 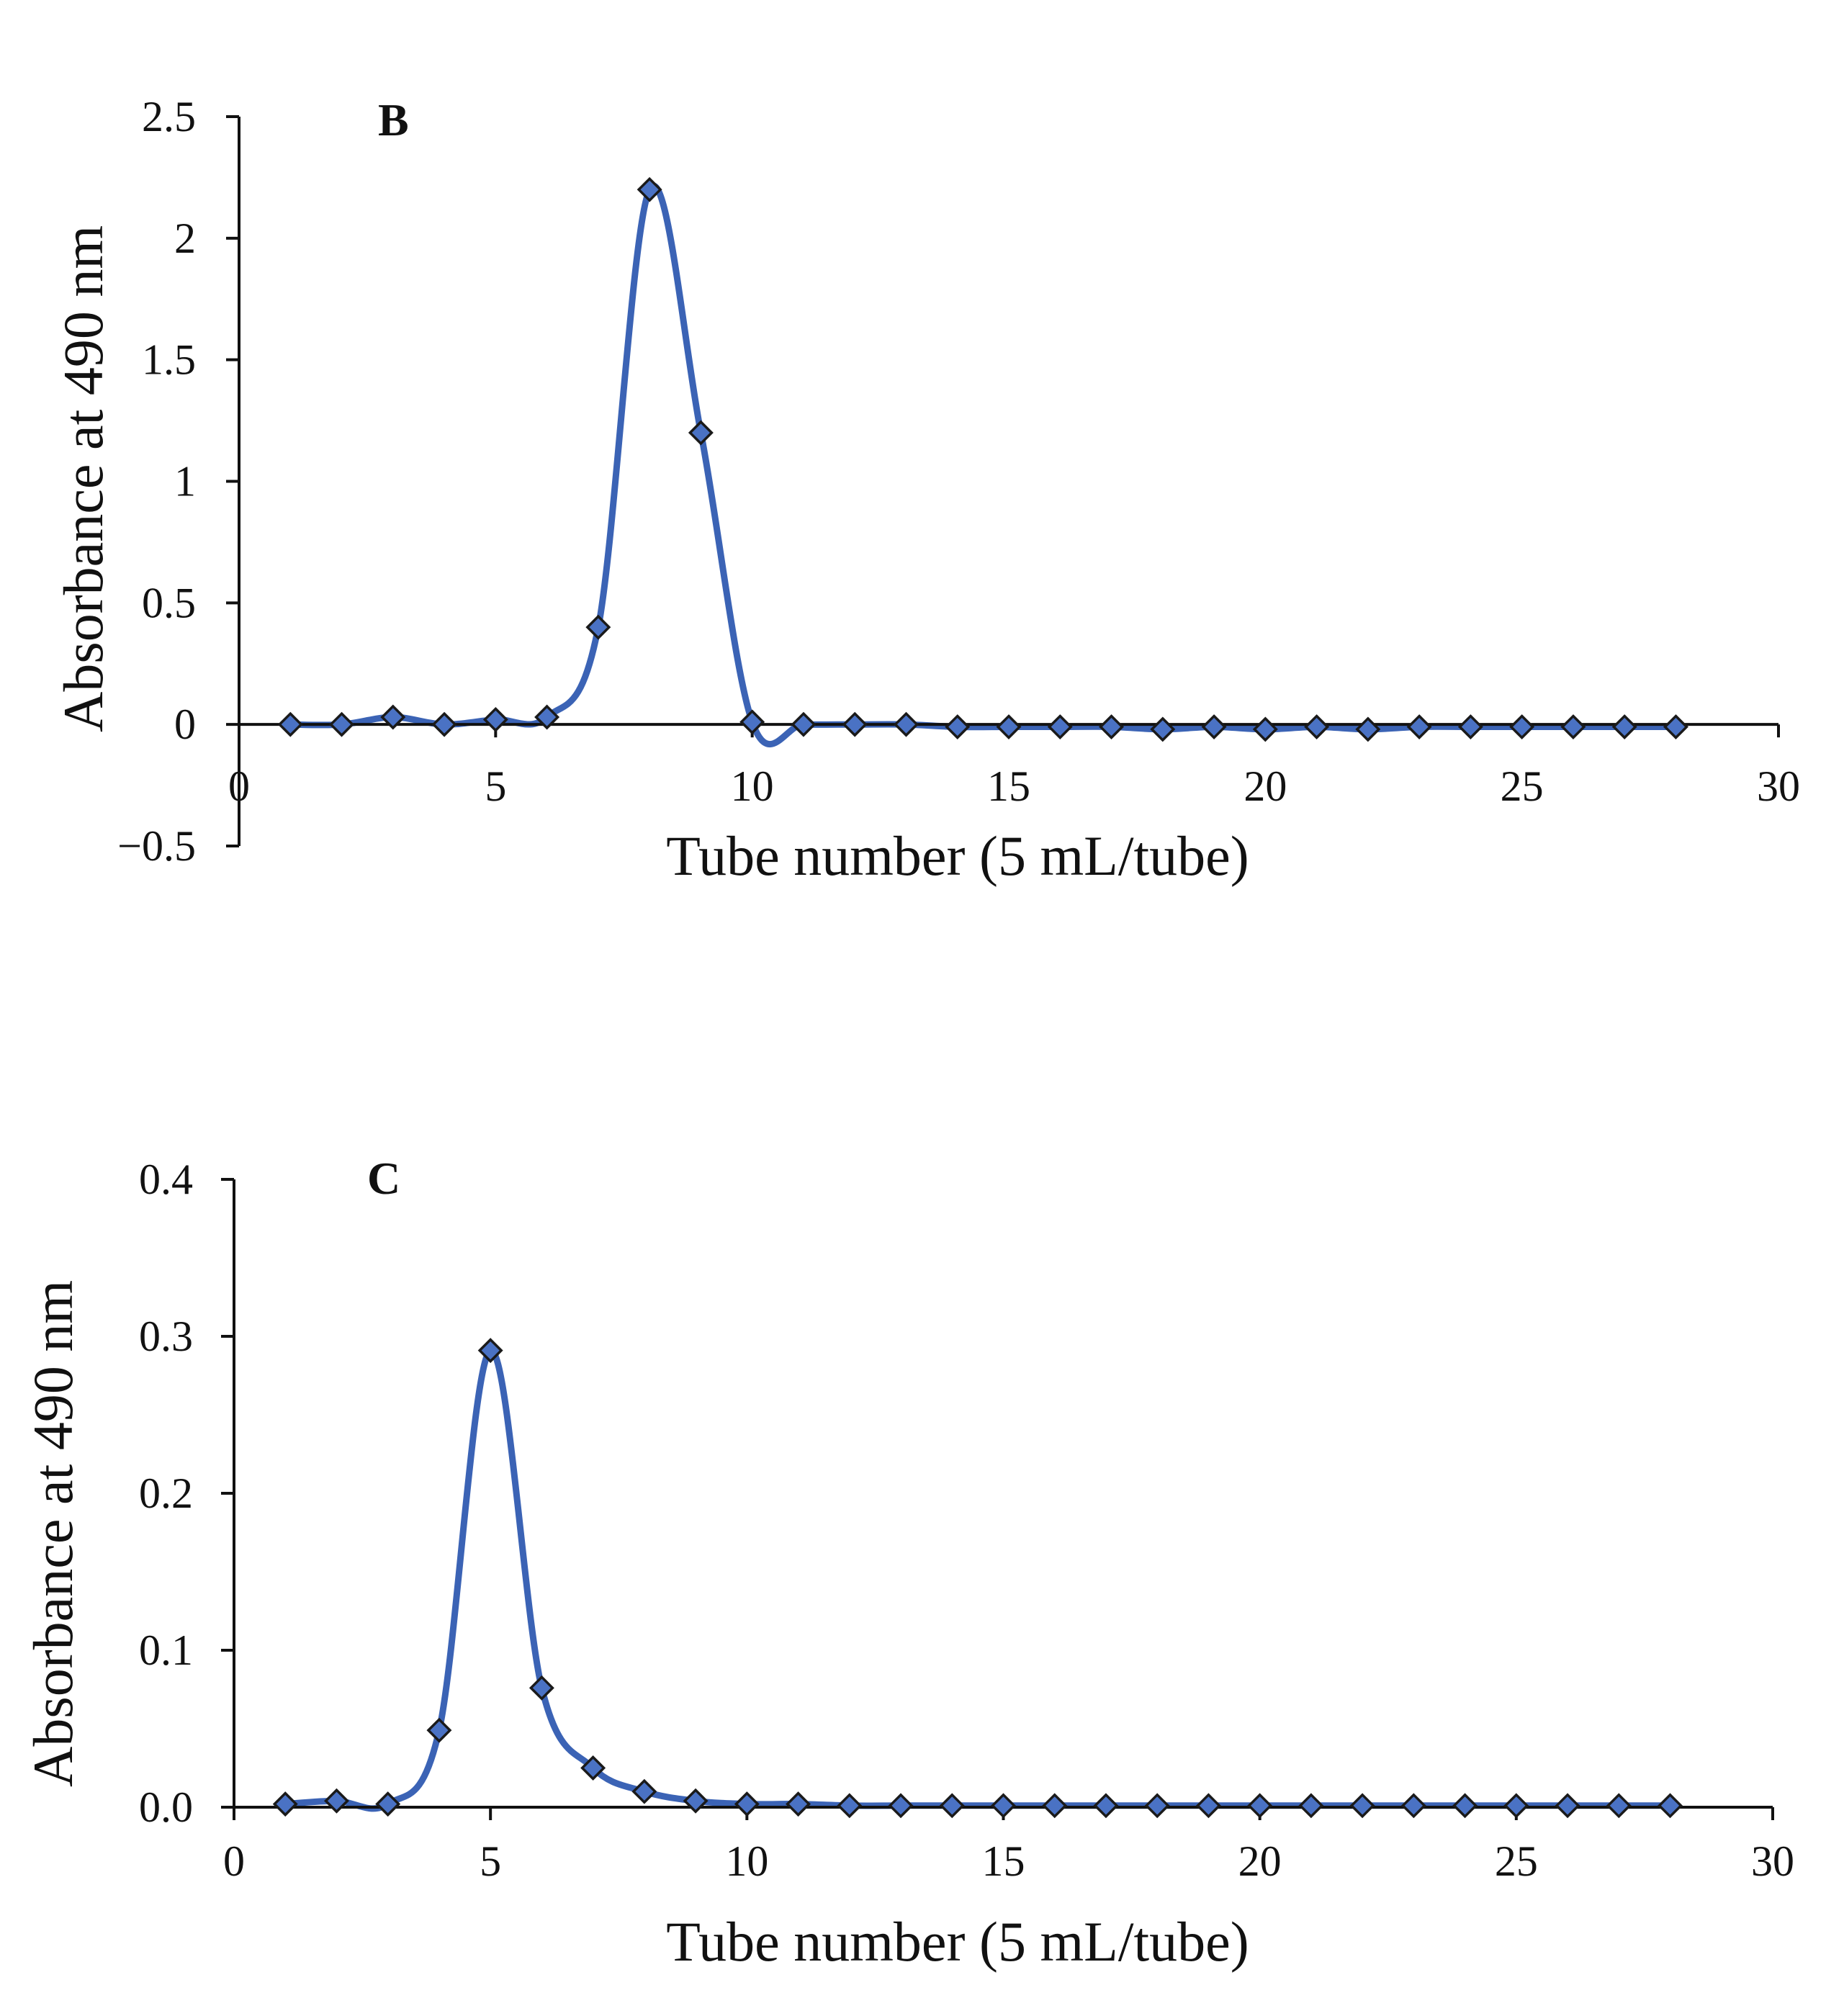 I want to click on panel-b-y-axis-title: Absorbance at 490 nm, so click(x=83, y=478).